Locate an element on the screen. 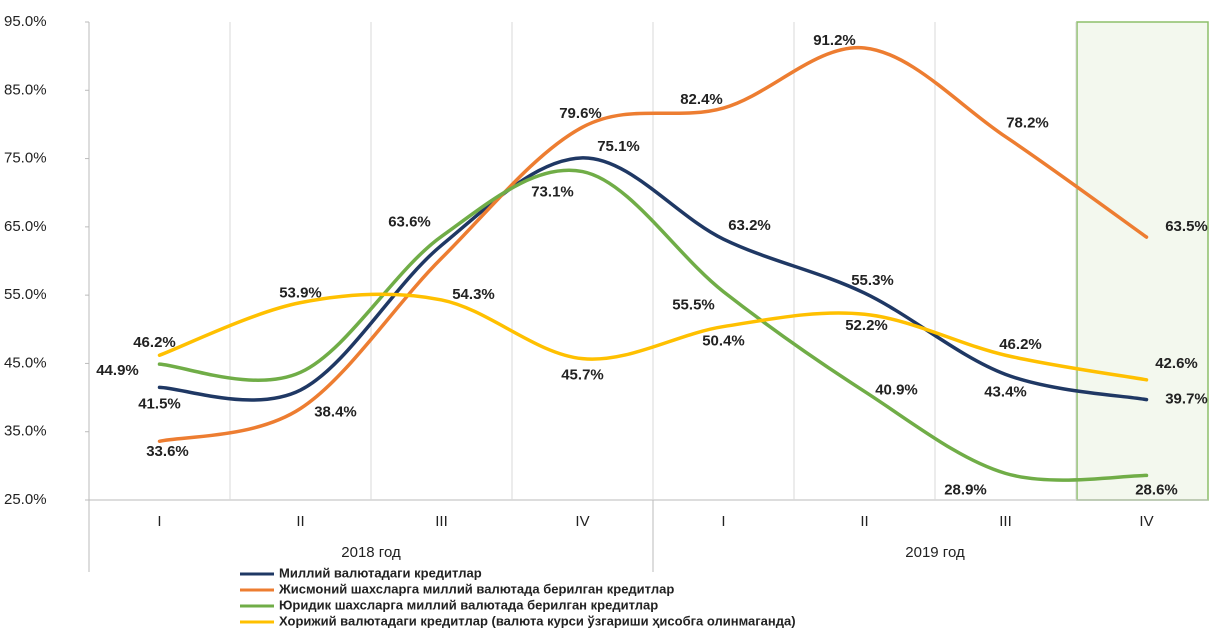  data-label: 50.4% is located at coordinates (723, 341).